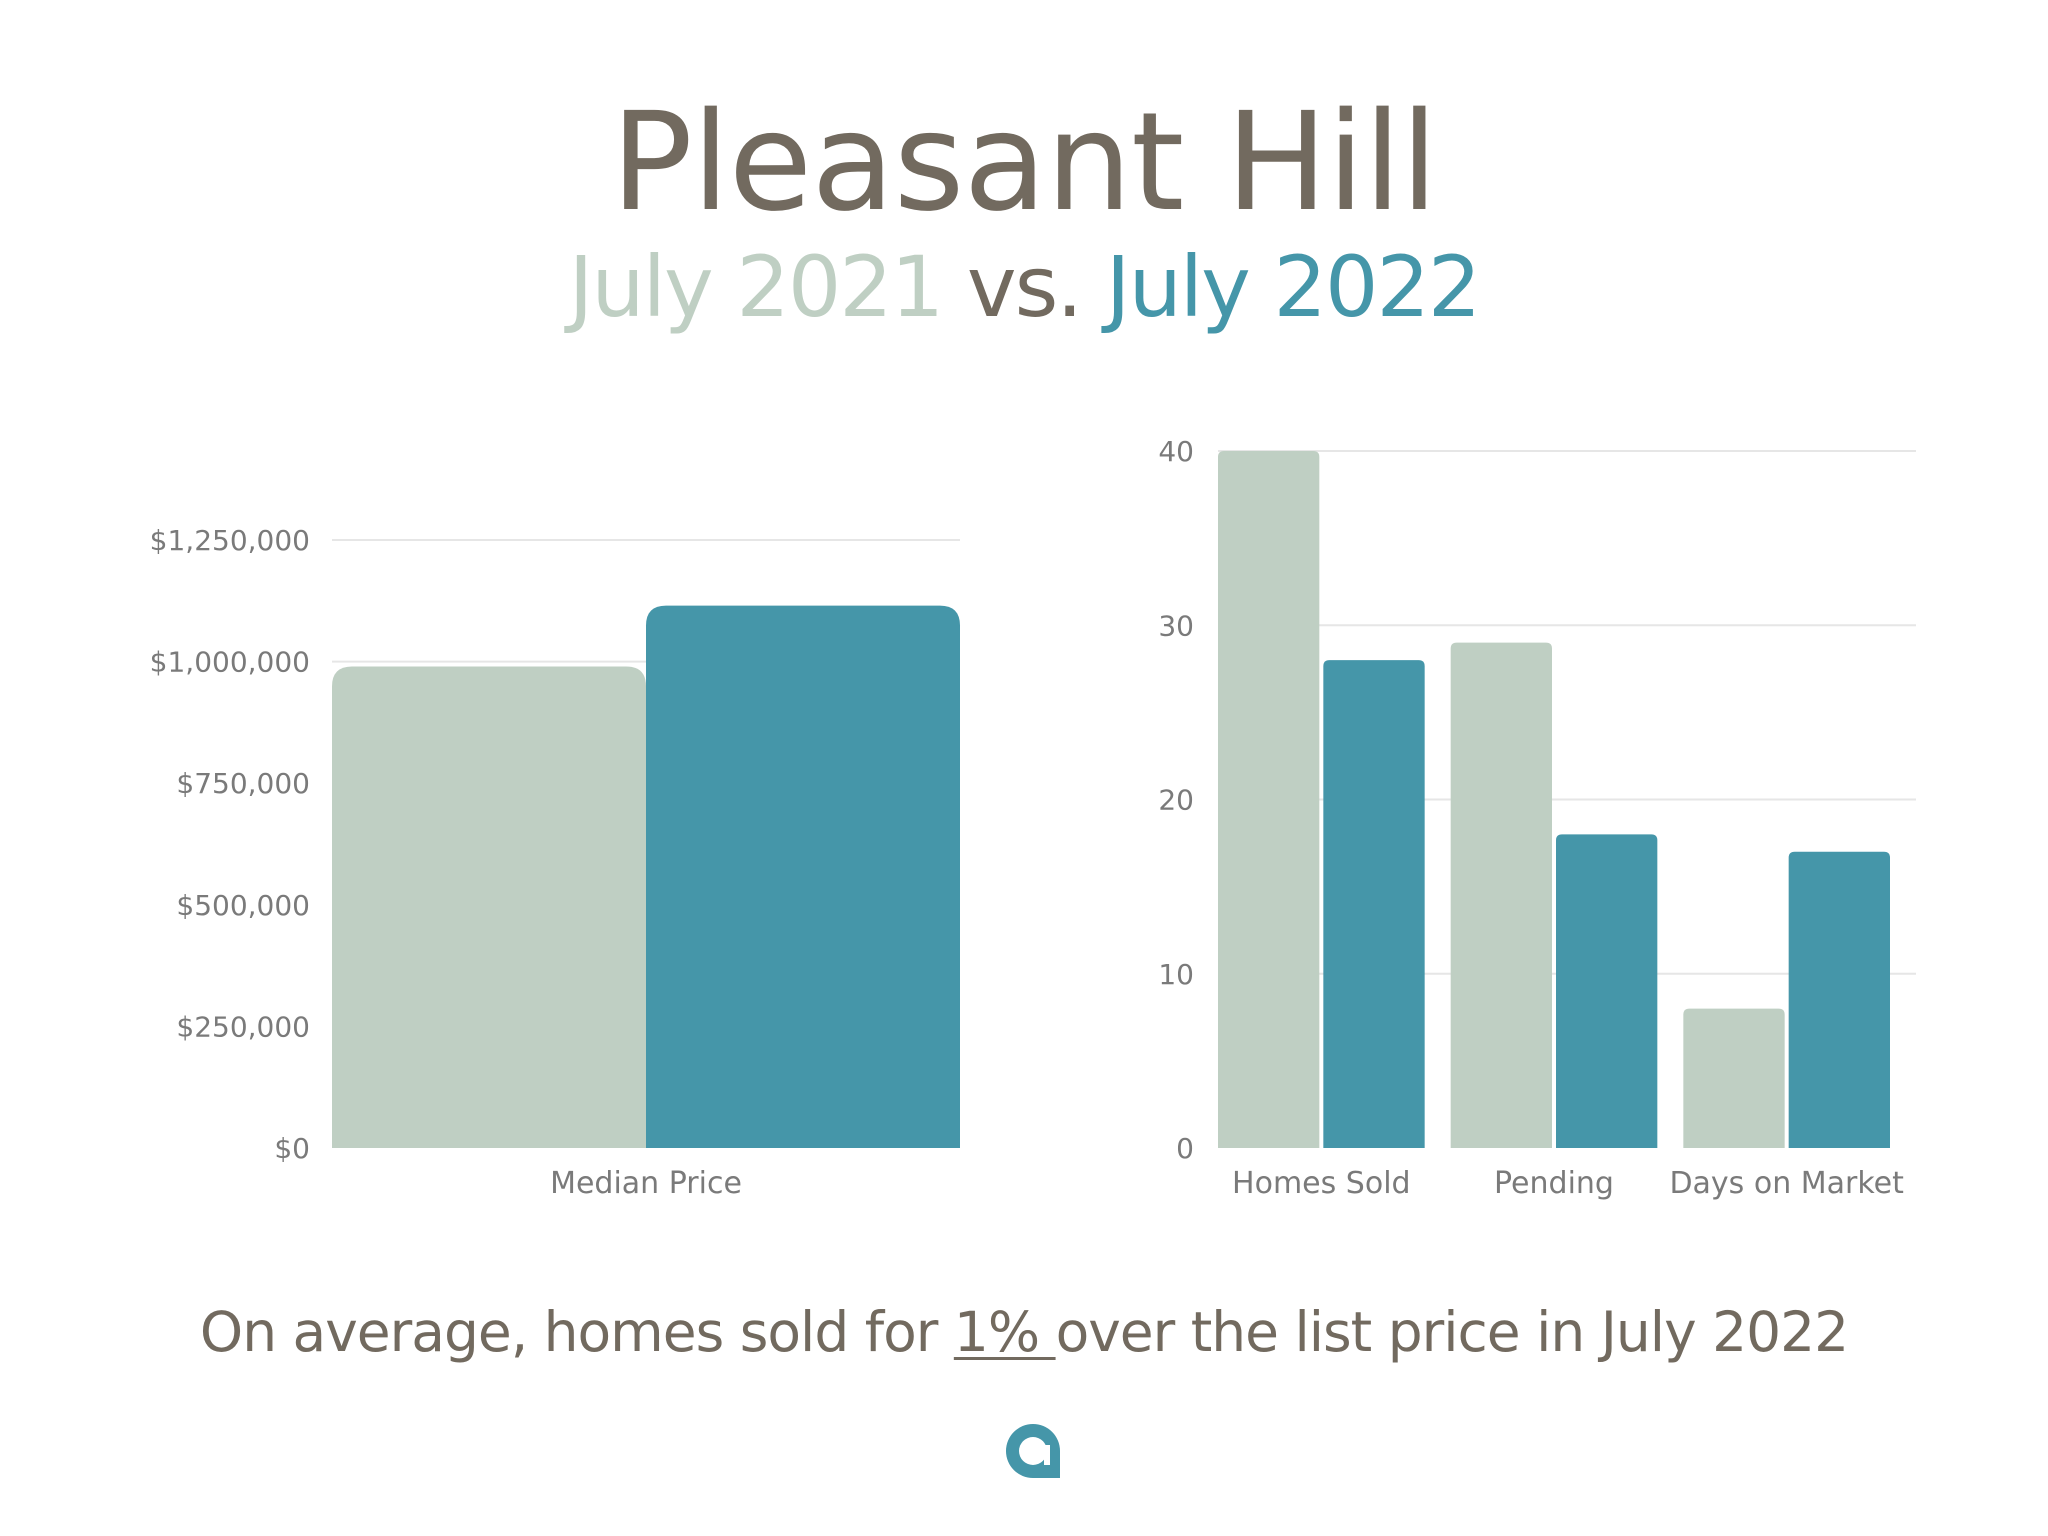 Image resolution: width=2048 pixels, height=1536 pixels. Describe the element at coordinates (1554, 1183) in the screenshot. I see `x-category-label: Pending` at that location.